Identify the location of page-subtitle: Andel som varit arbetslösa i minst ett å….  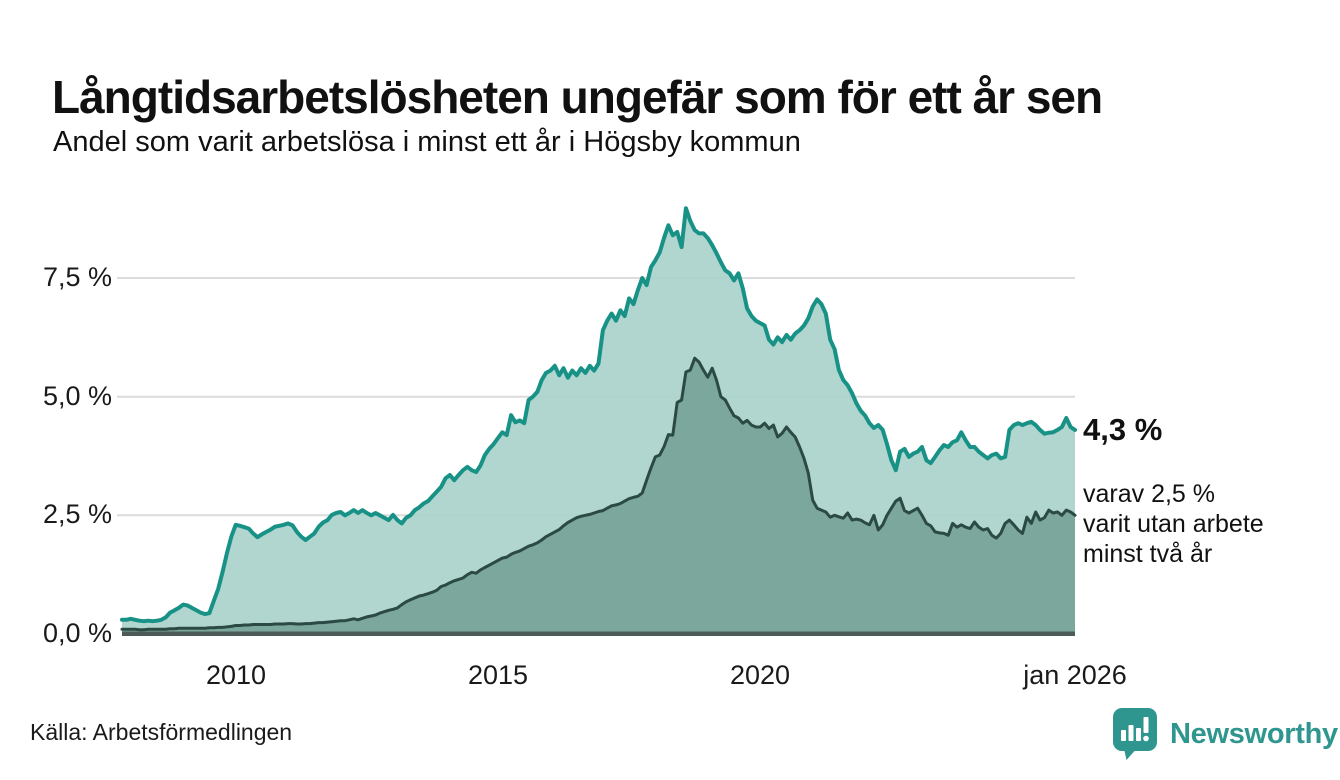
(427, 142).